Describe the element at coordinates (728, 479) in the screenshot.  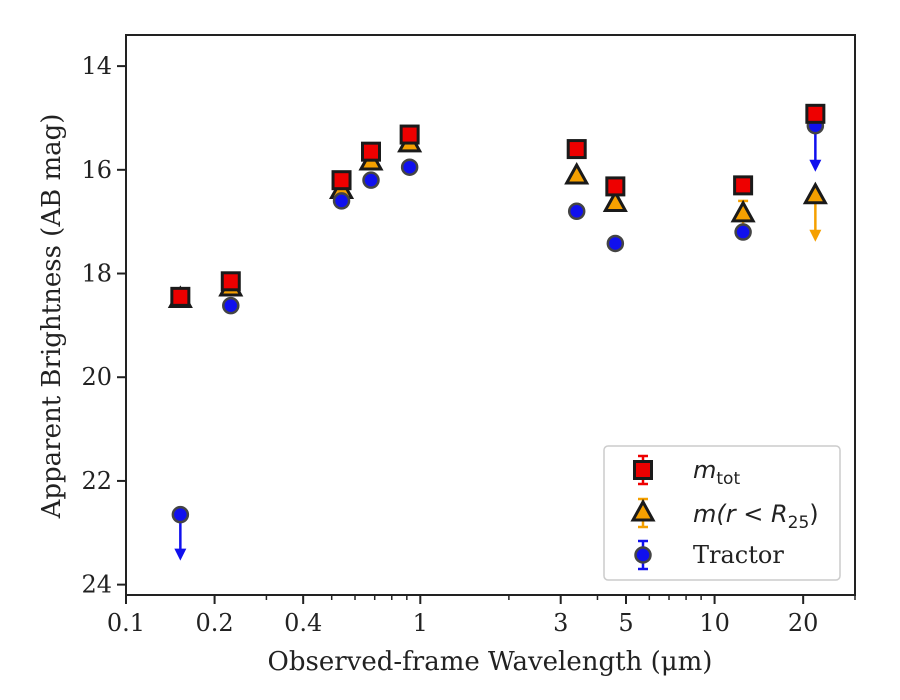
I see `legend-mtot-sub: tot` at that location.